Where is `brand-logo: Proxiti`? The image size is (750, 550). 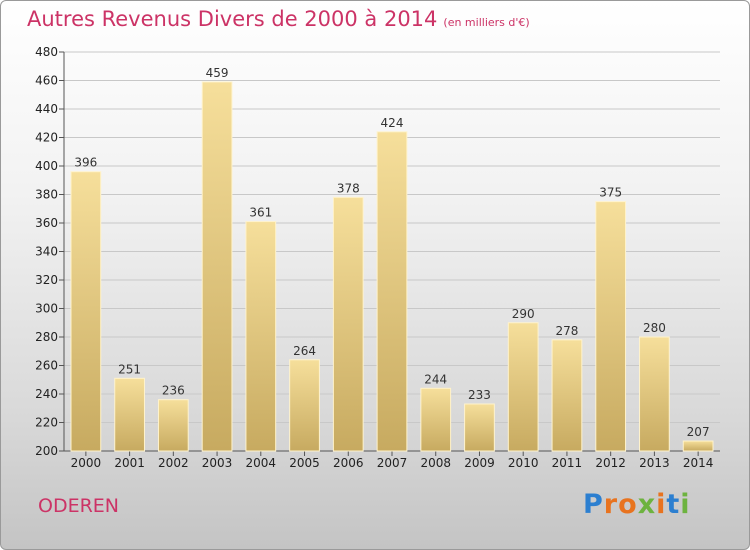 brand-logo: Proxiti is located at coordinates (637, 504).